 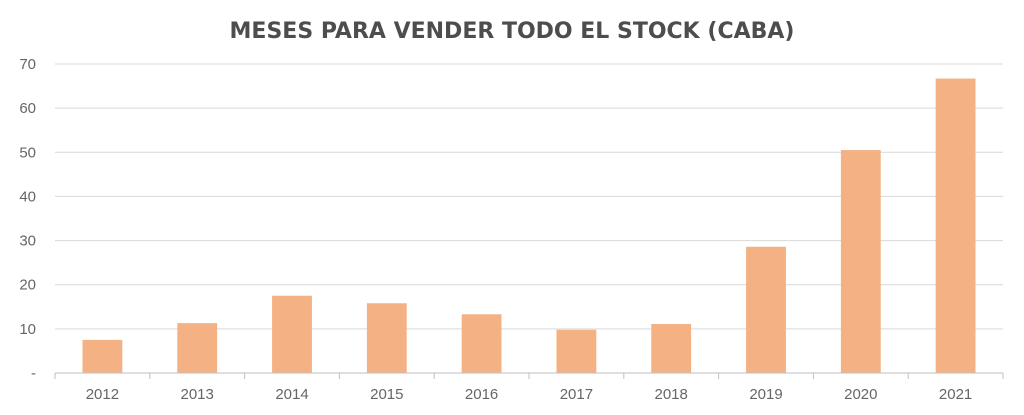 I want to click on x-tick-label: 2019, so click(x=765, y=394).